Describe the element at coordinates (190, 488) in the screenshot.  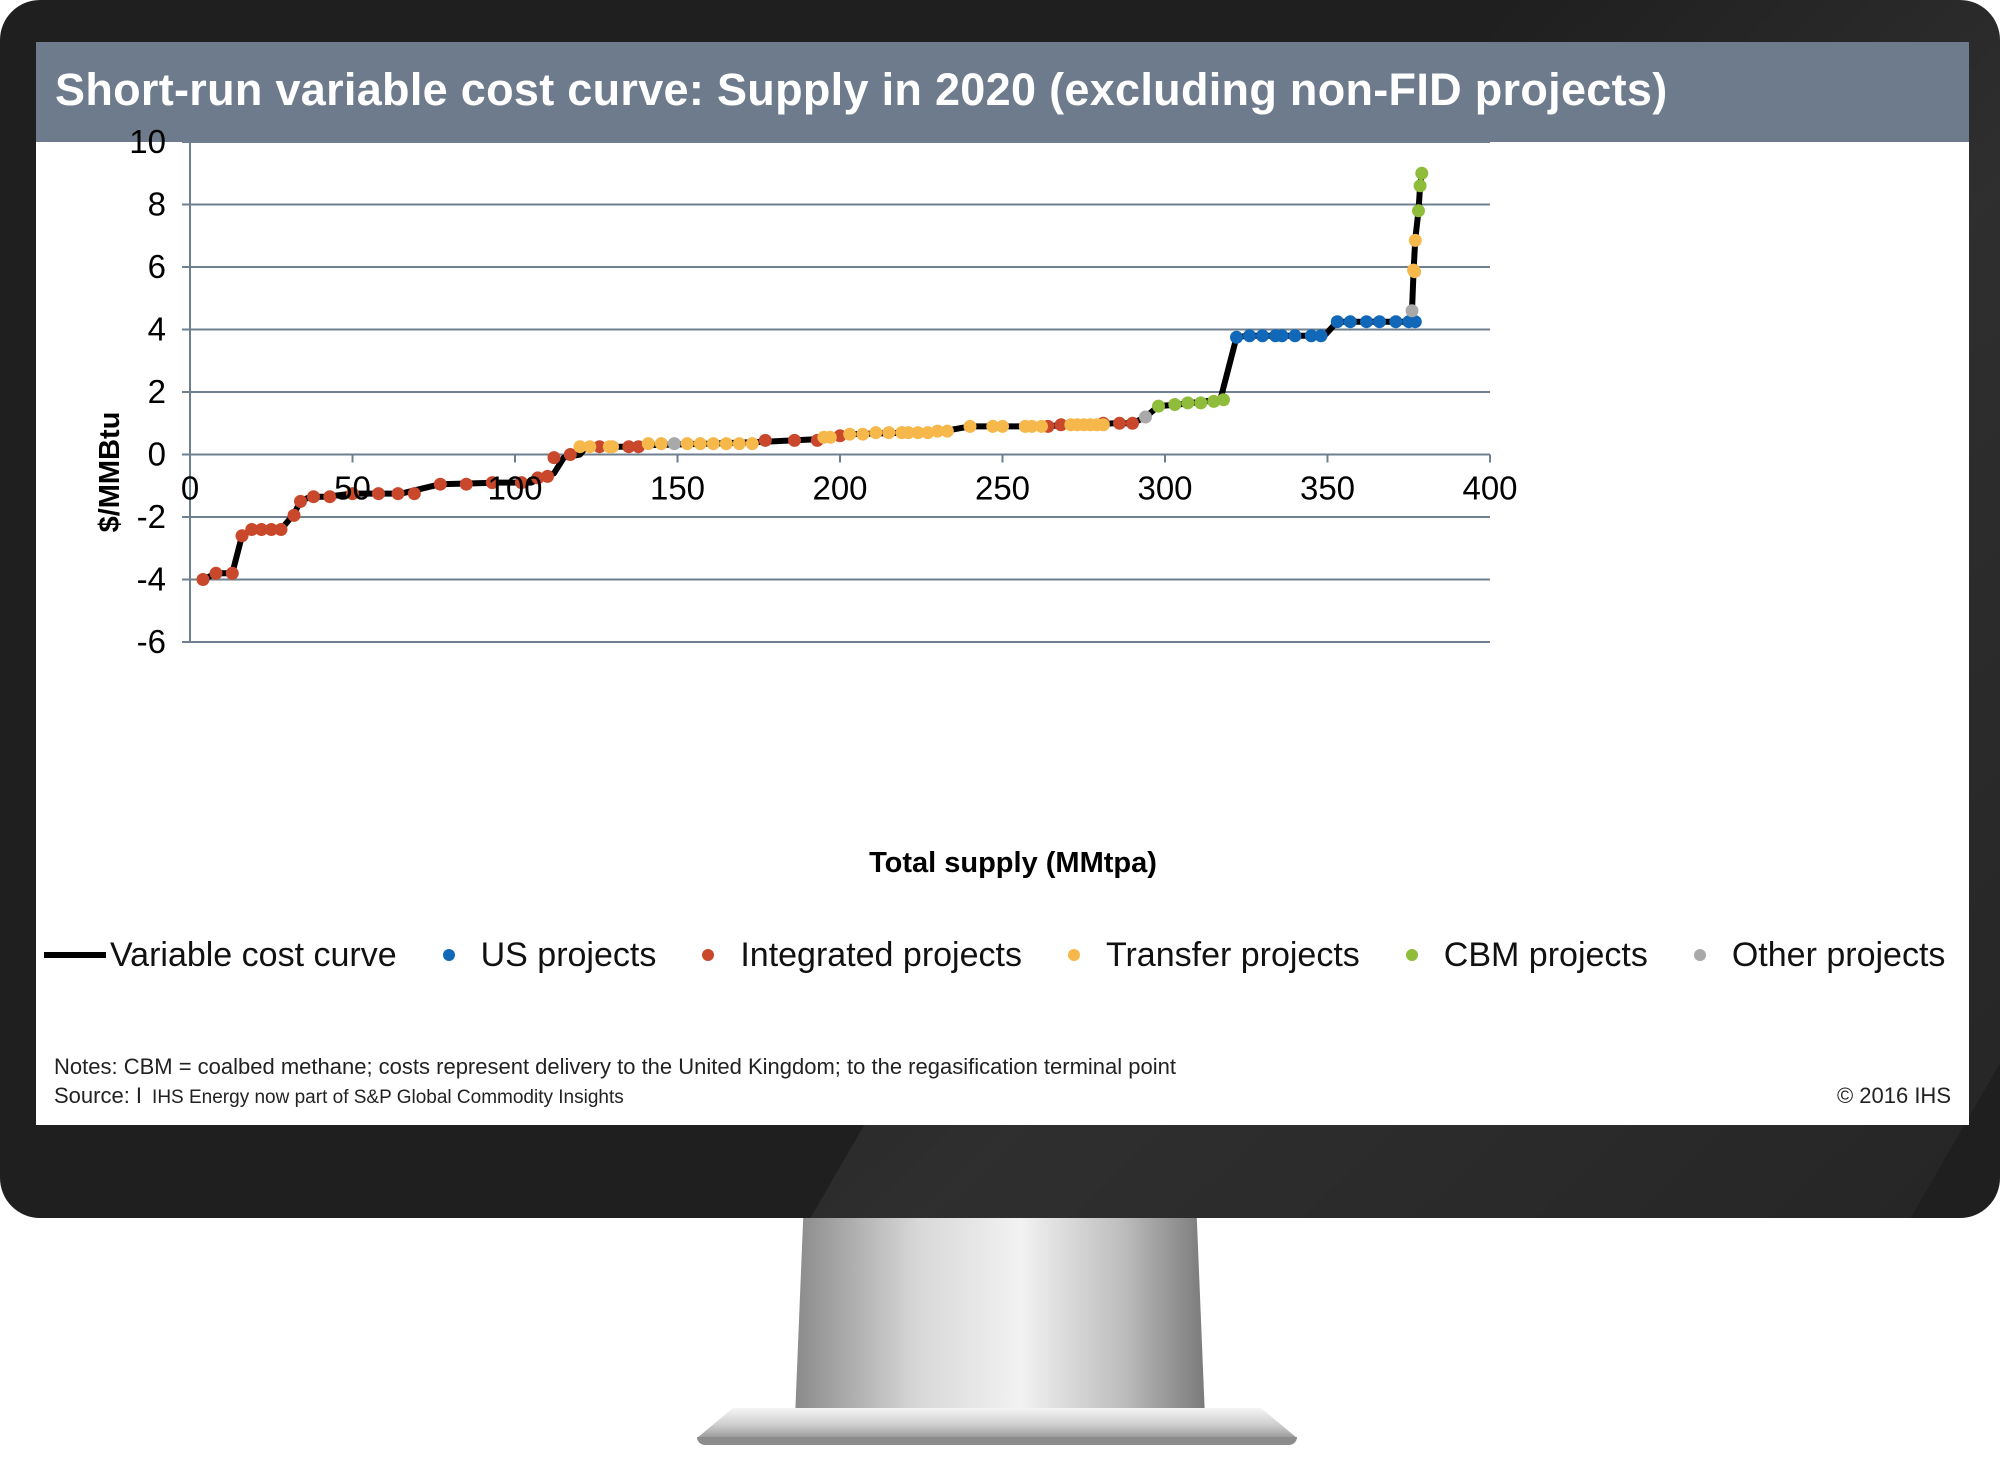
I see `x-tick-label: 0` at that location.